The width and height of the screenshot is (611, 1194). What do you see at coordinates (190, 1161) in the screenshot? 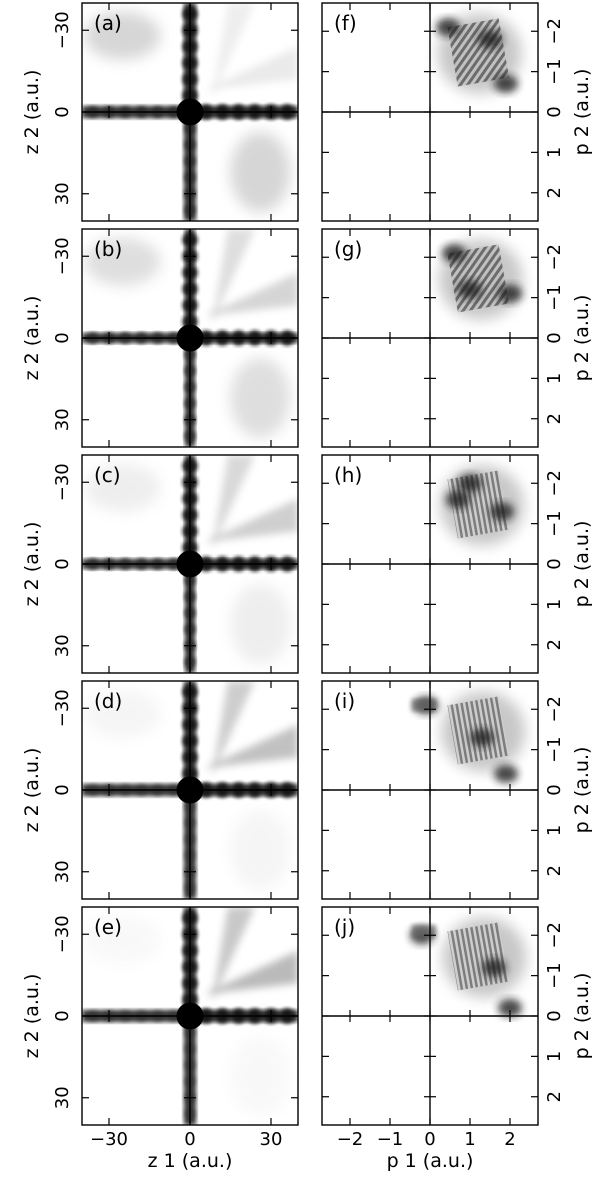
I see `x-axis-label: z 1 (a.u.)` at bounding box center [190, 1161].